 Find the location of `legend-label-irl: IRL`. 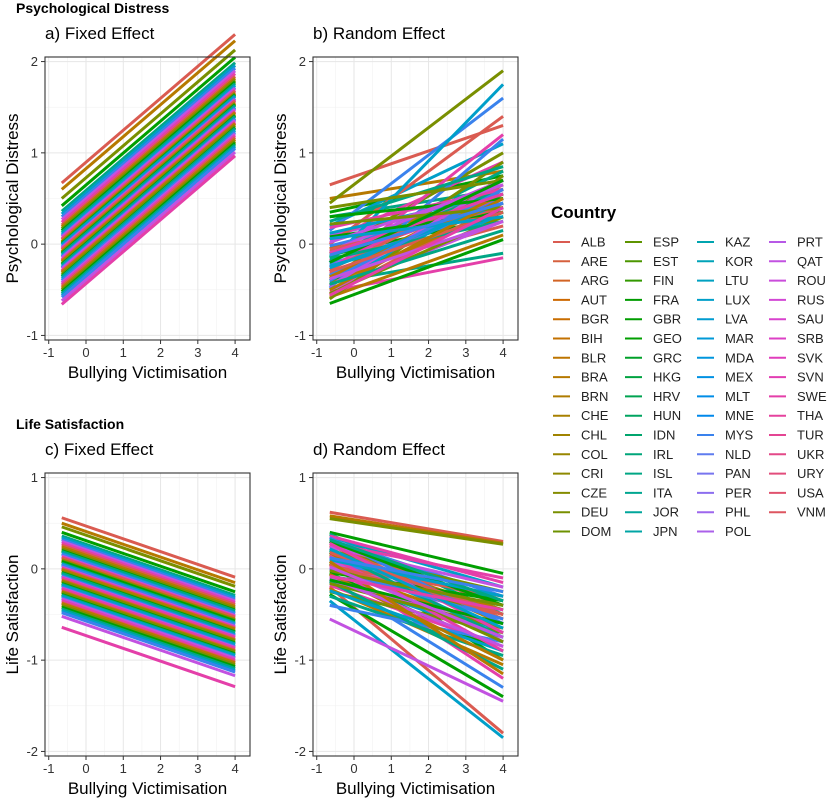

legend-label-irl: IRL is located at coordinates (663, 454).